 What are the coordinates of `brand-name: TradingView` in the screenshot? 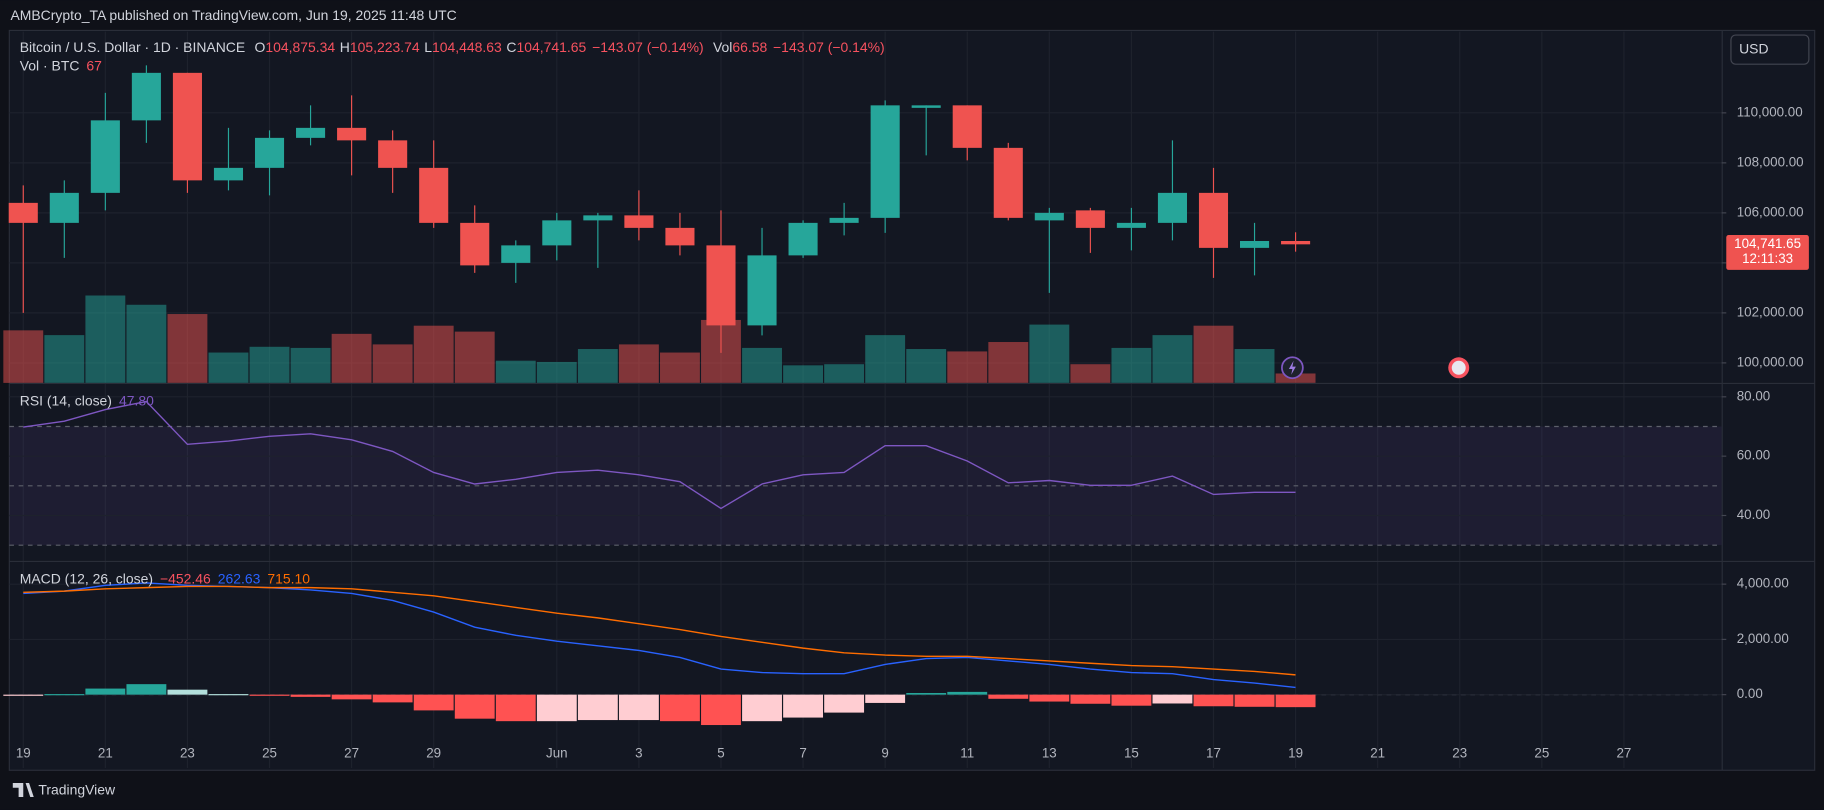 It's located at (77, 789).